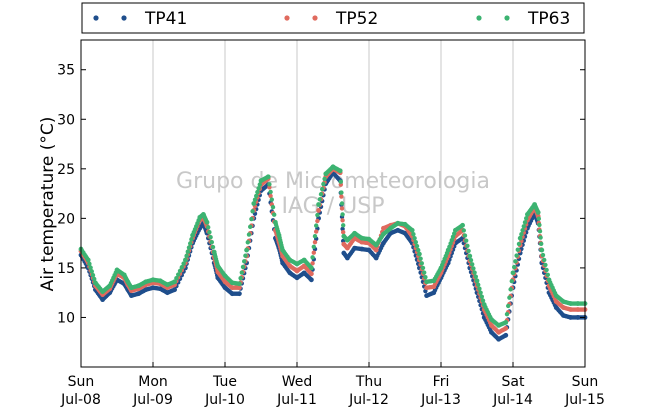 The image size is (650, 409). Describe the element at coordinates (507, 18) in the screenshot. I see `legend-marker-tp63-b` at that location.